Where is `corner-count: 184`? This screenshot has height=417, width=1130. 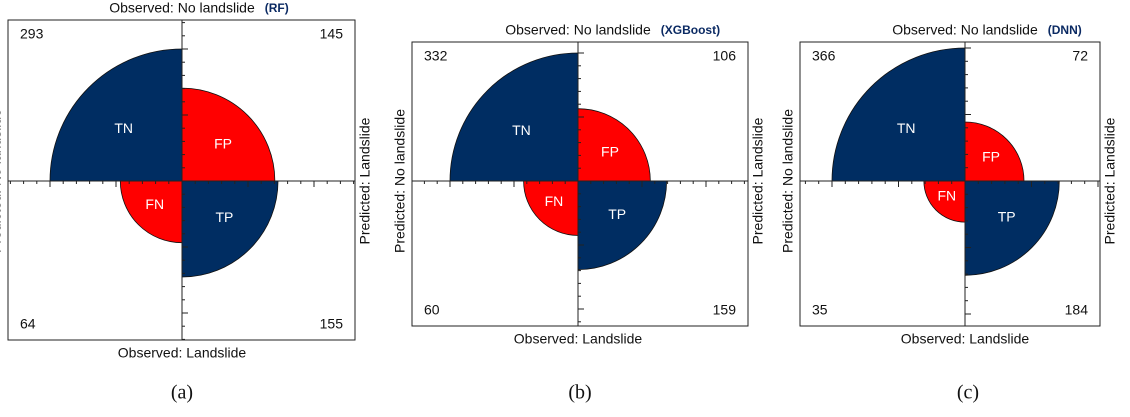 corner-count: 184 is located at coordinates (1077, 310).